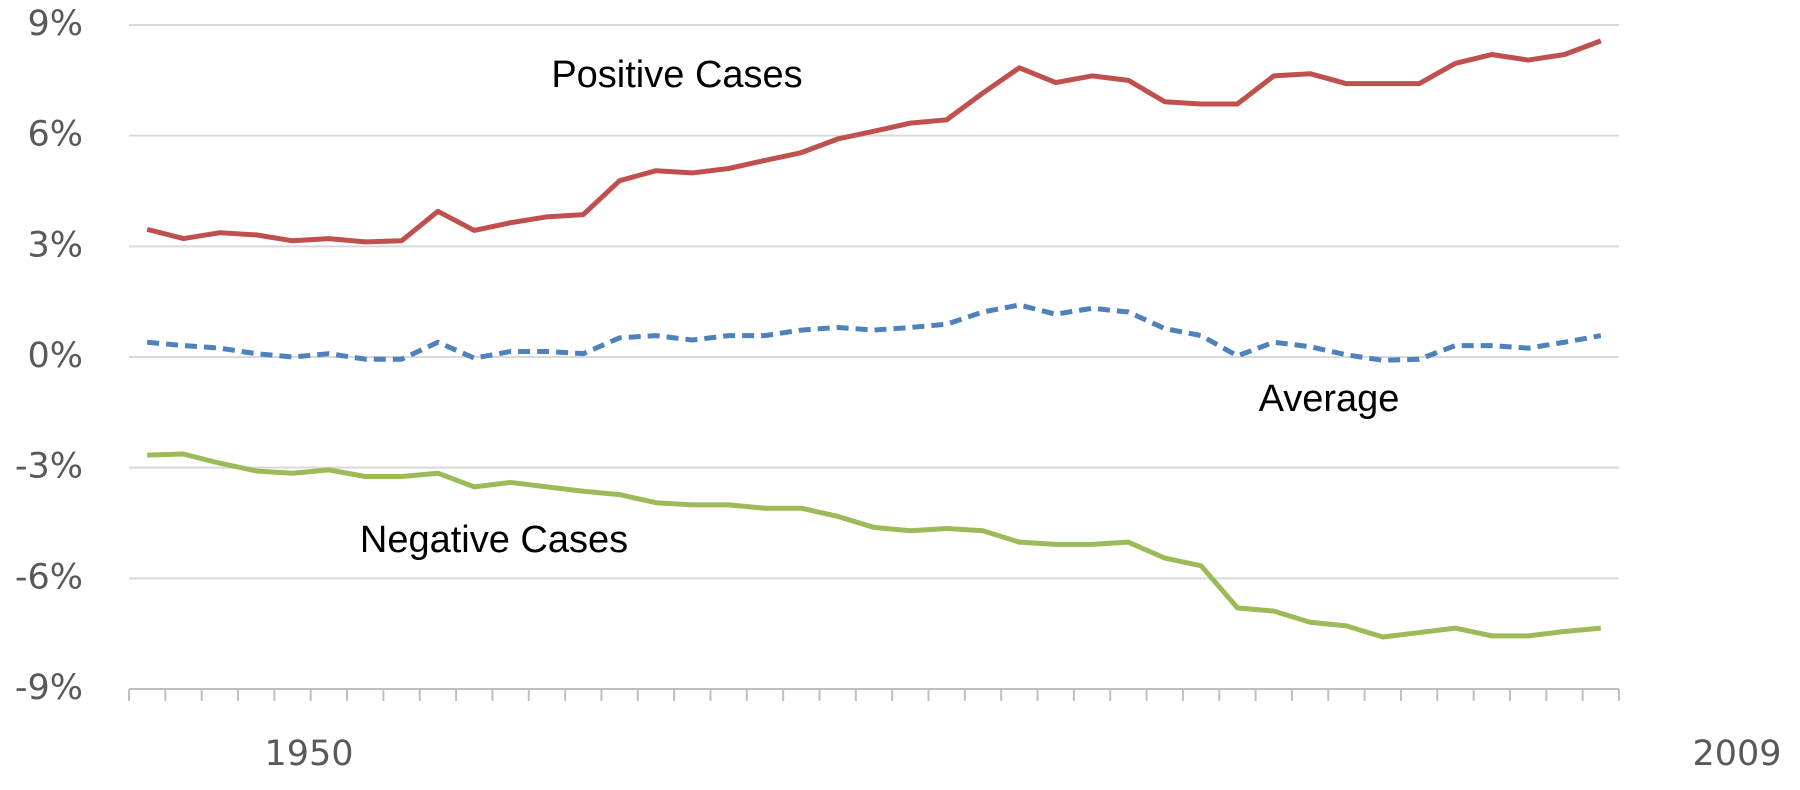  What do you see at coordinates (874, 332) in the screenshot?
I see `series-line` at bounding box center [874, 332].